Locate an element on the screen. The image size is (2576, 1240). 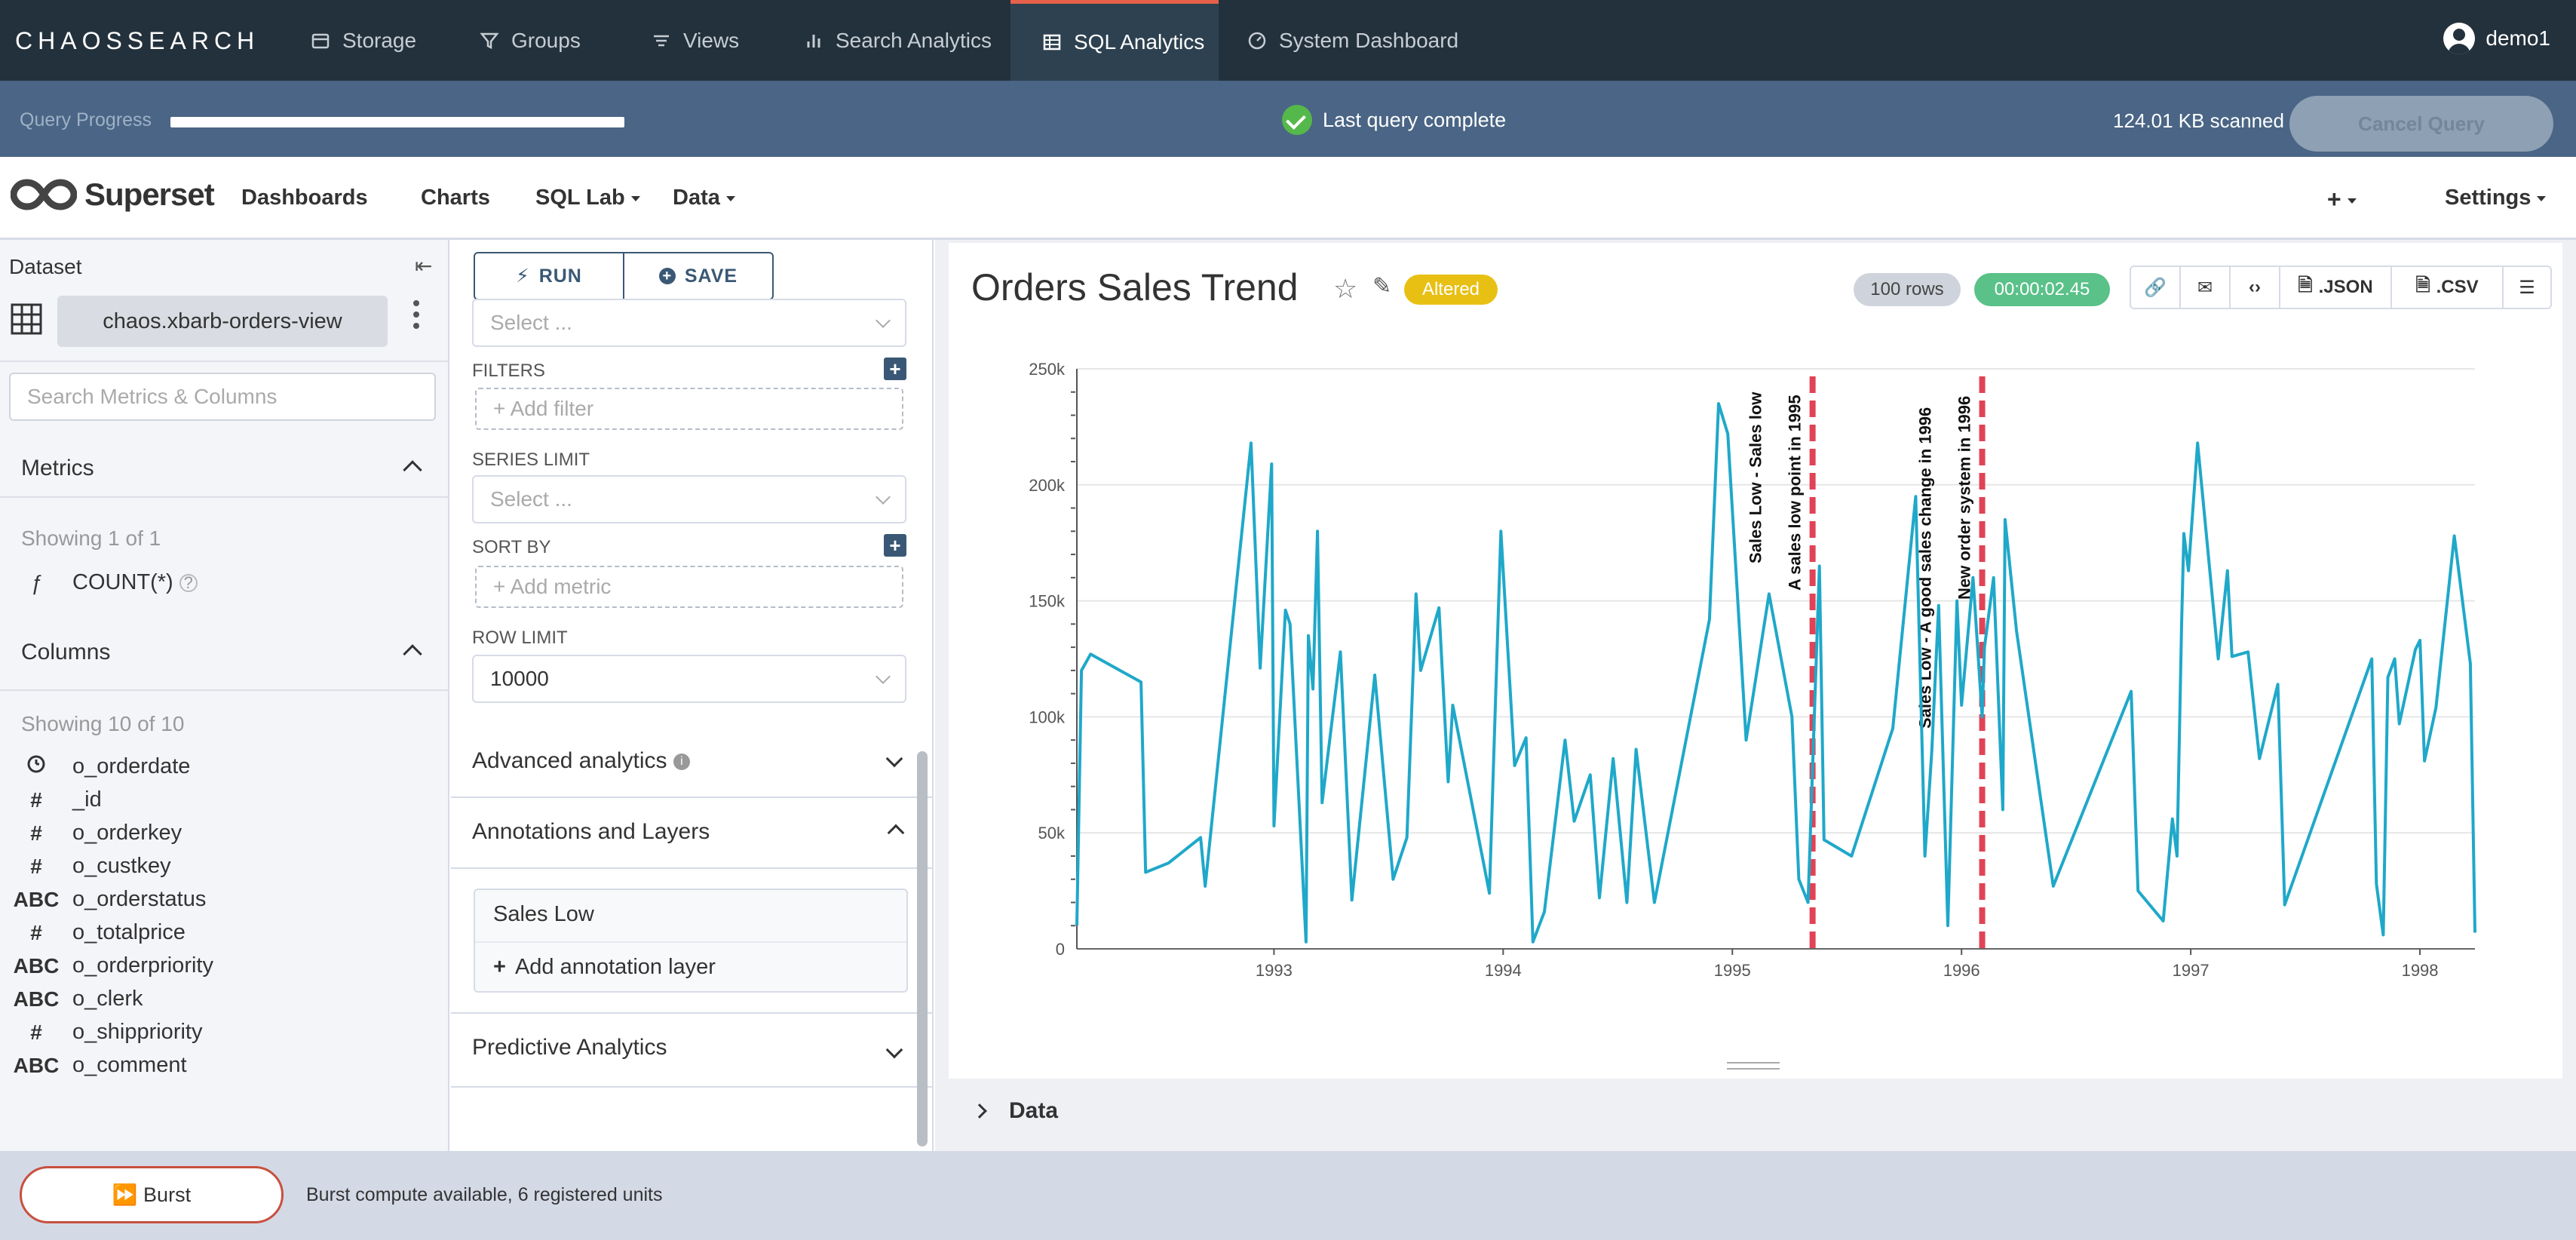
add-sort-plus-button: + is located at coordinates (895, 545).